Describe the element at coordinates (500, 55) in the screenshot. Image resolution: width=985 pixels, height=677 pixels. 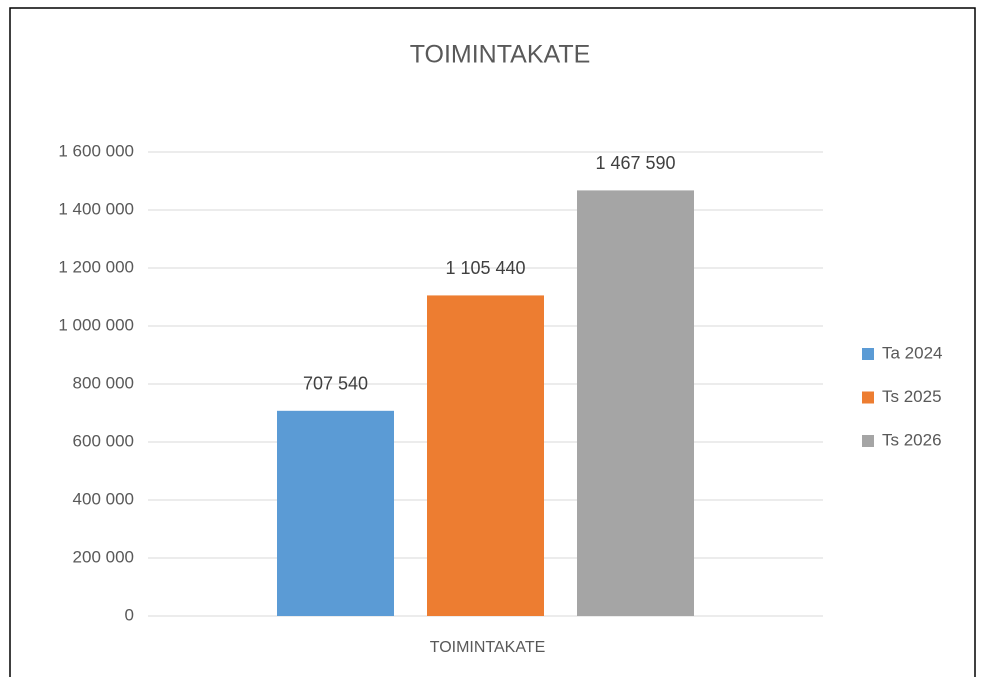
I see `chart-title: TOIMINTAKATE` at that location.